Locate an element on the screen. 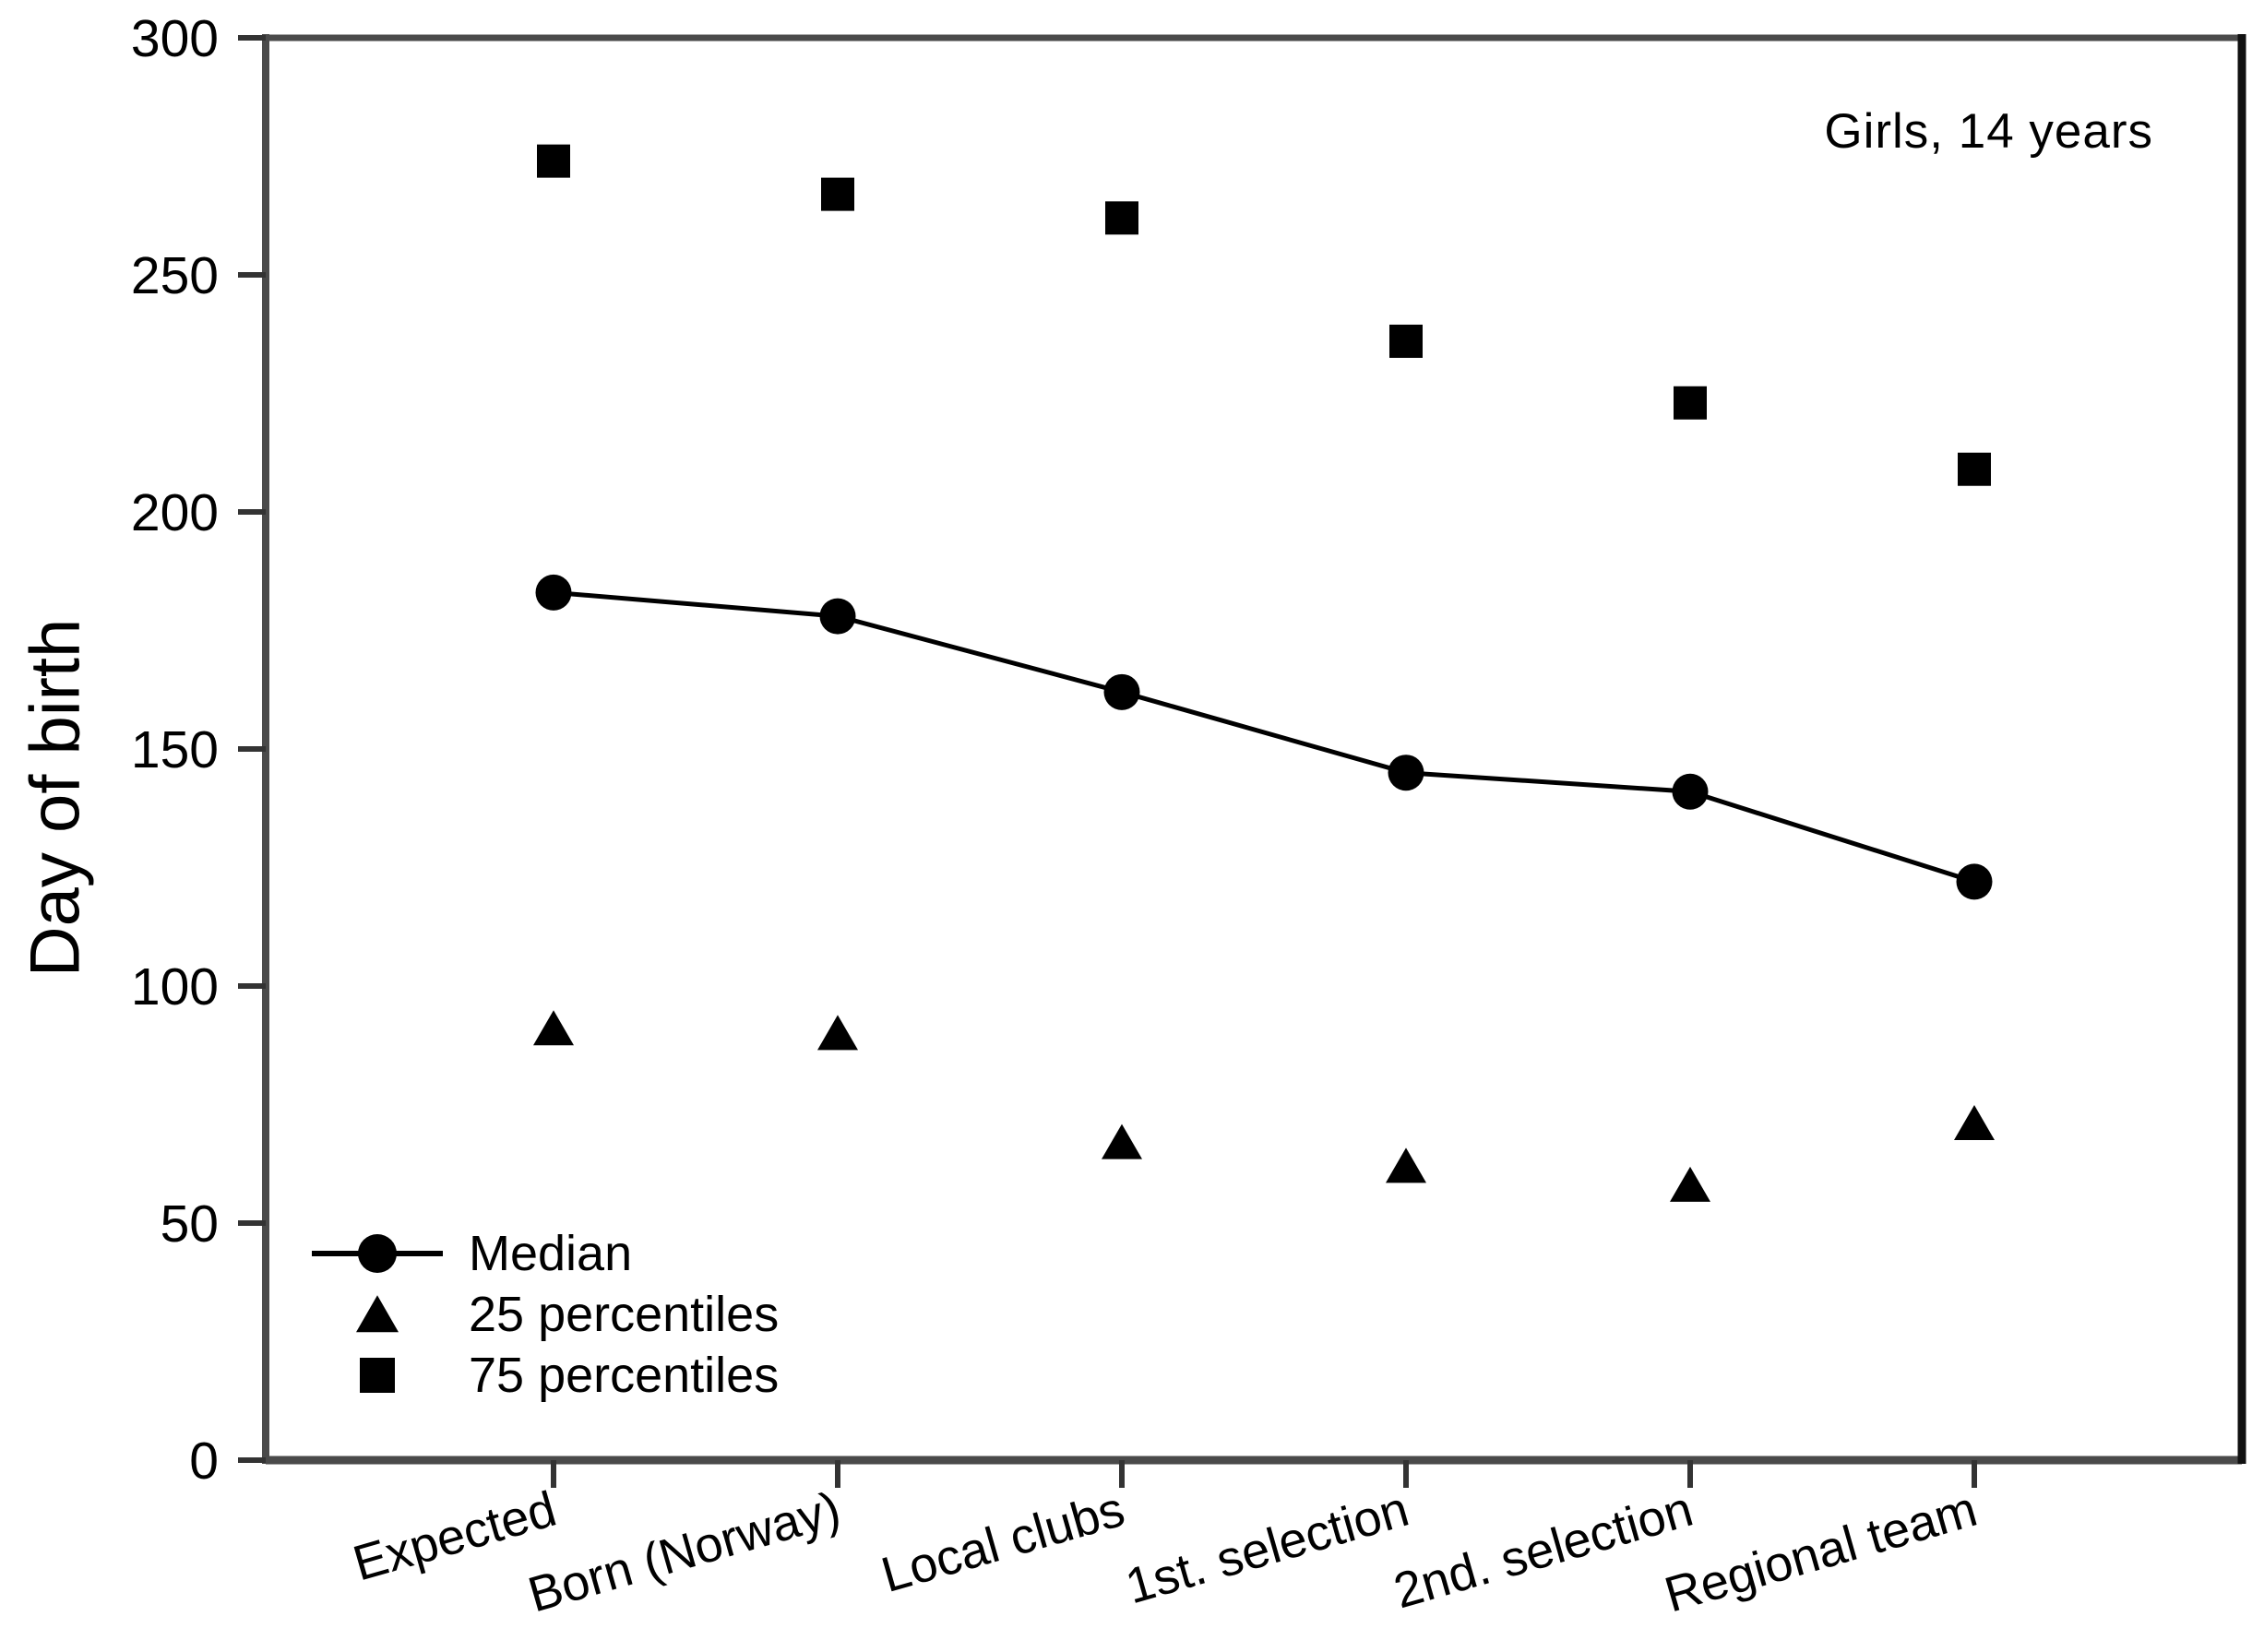  y-axis-title: Day of birth is located at coordinates (55, 798).